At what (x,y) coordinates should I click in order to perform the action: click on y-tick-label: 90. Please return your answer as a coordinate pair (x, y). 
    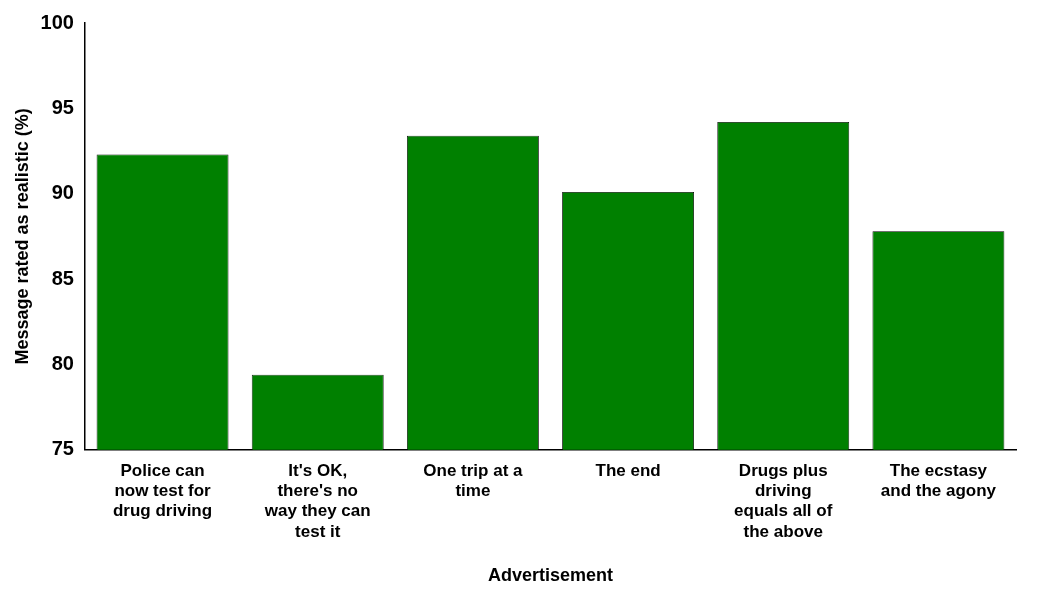
    Looking at the image, I should click on (62, 192).